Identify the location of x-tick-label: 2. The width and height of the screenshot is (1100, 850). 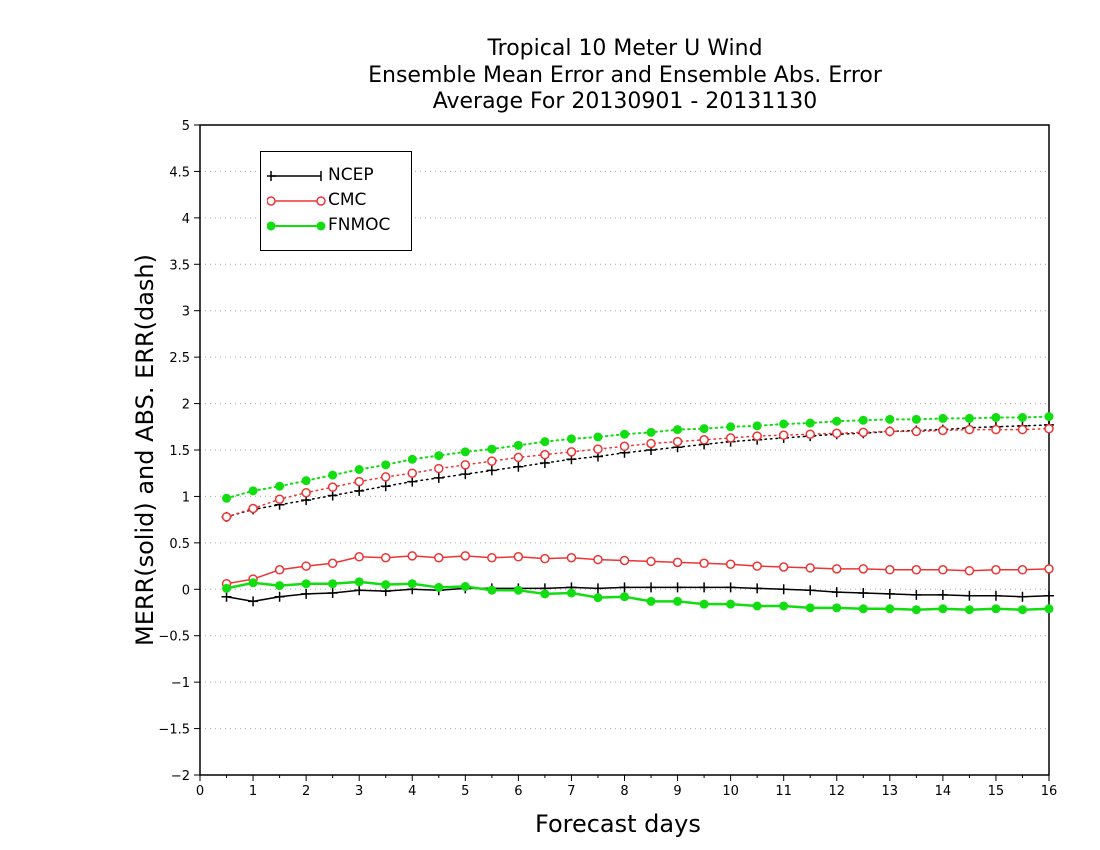
(306, 791).